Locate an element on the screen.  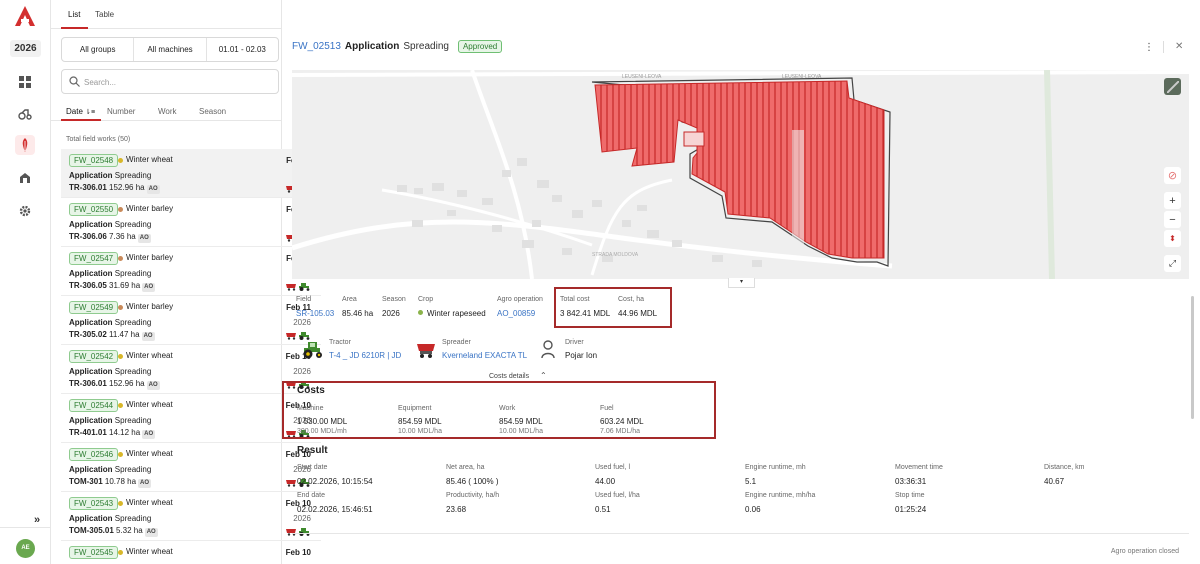
search-box is located at coordinates (170, 81).